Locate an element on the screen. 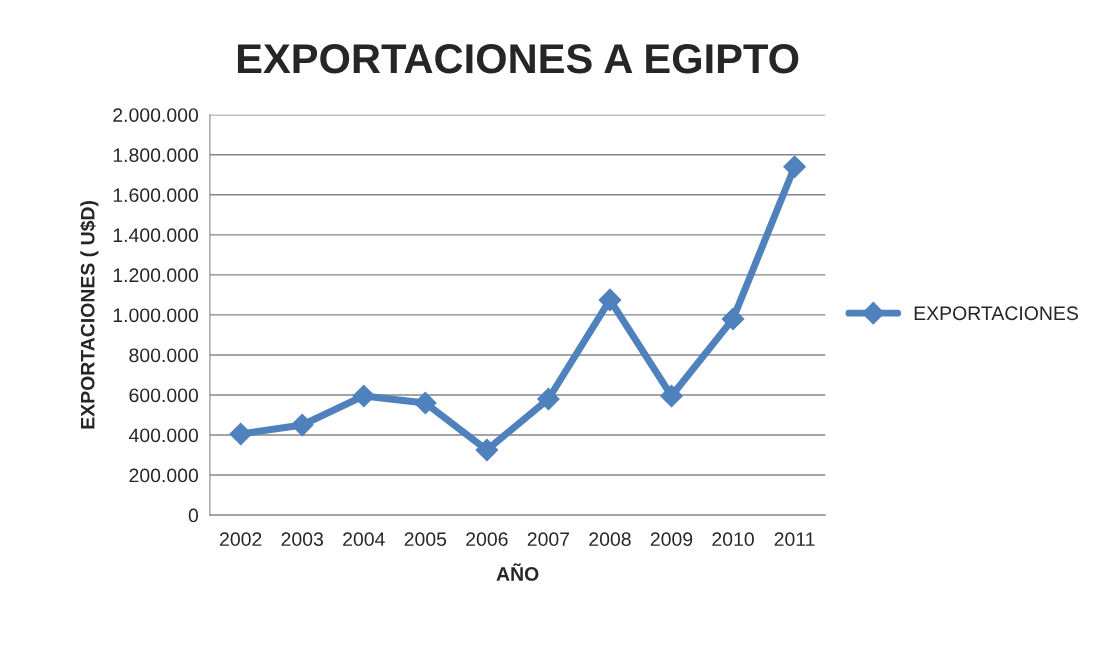 The width and height of the screenshot is (1099, 652). x-axis-title: AÑO is located at coordinates (517, 572).